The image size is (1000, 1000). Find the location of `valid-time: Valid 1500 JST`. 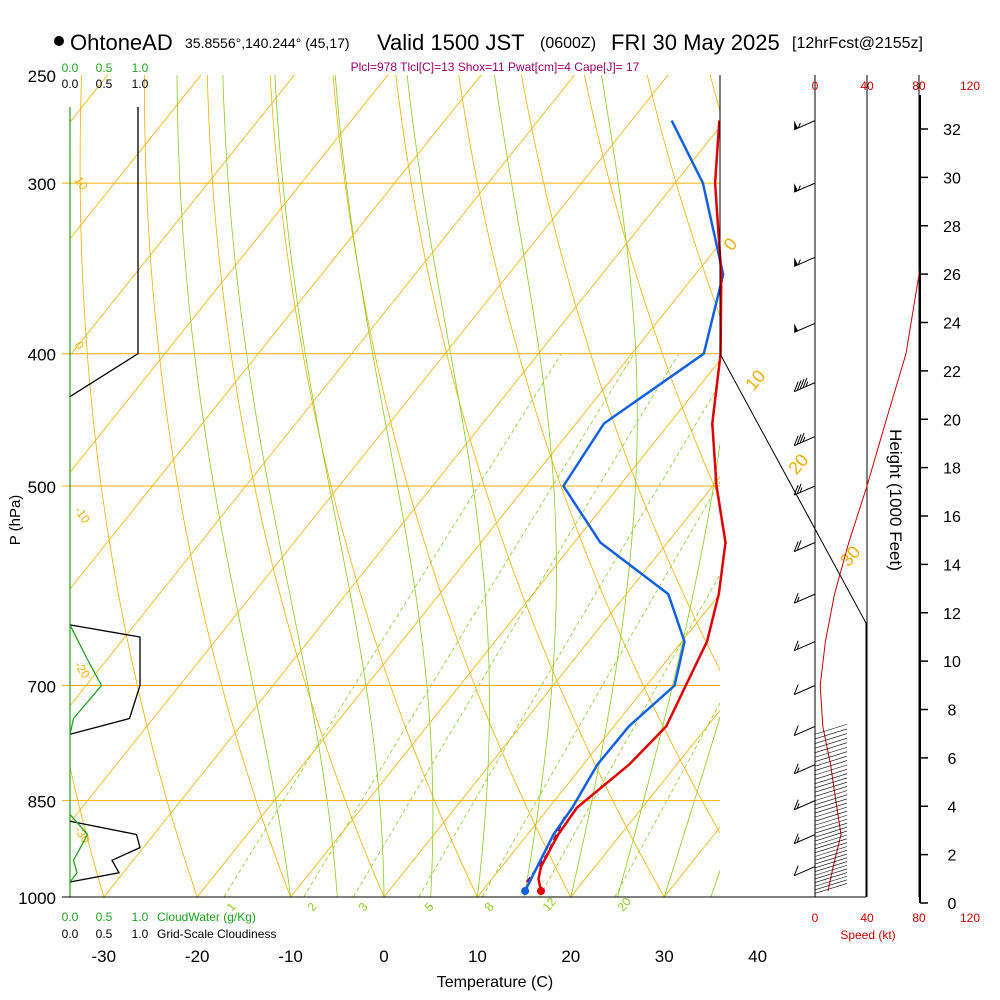

valid-time: Valid 1500 JST is located at coordinates (451, 42).